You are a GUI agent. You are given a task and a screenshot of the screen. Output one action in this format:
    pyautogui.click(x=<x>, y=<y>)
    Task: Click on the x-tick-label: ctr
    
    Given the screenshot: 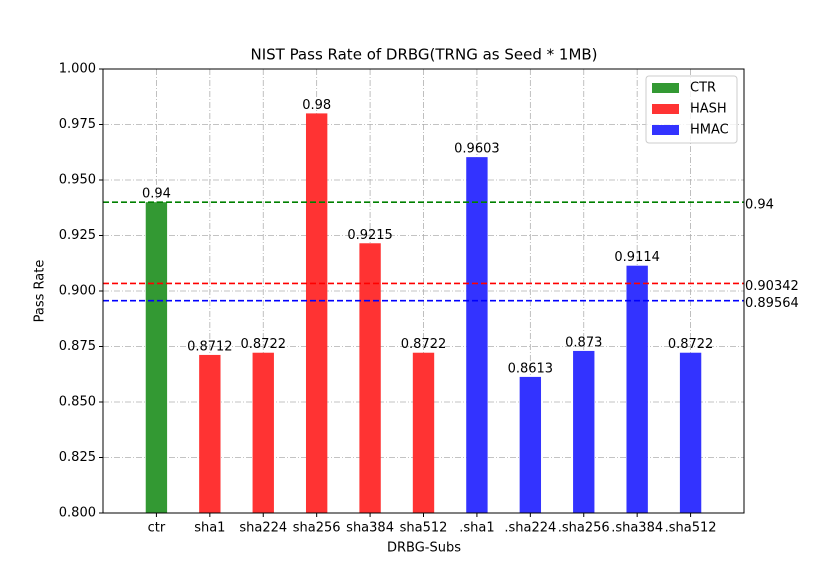 What is the action you would take?
    pyautogui.click(x=157, y=528)
    